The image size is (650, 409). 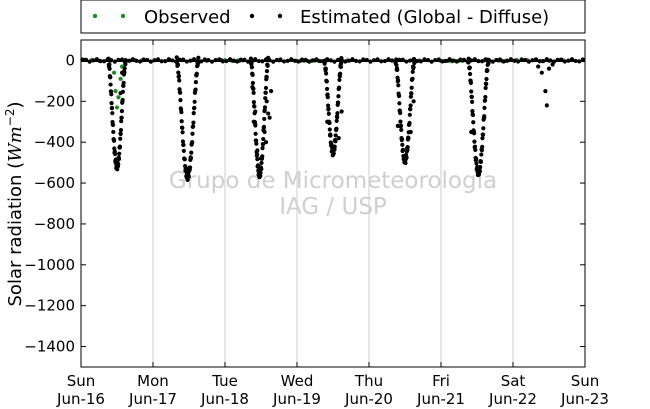 I want to click on watermark-line-2: IAG / USP, so click(x=333, y=207).